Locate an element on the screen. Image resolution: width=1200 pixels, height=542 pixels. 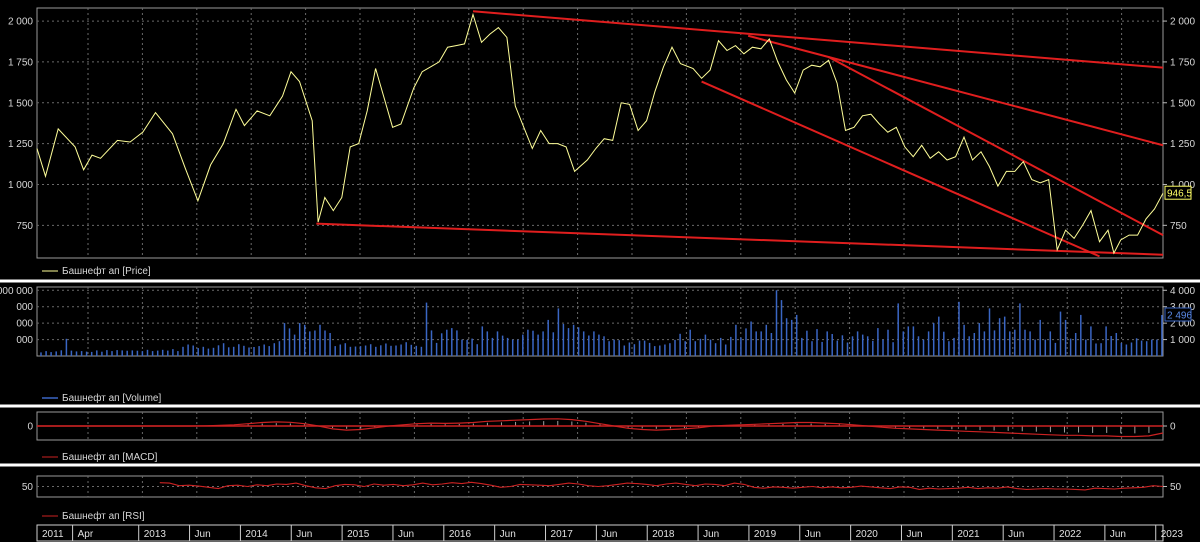
x-axis-label-8: 2016 is located at coordinates (460, 534).